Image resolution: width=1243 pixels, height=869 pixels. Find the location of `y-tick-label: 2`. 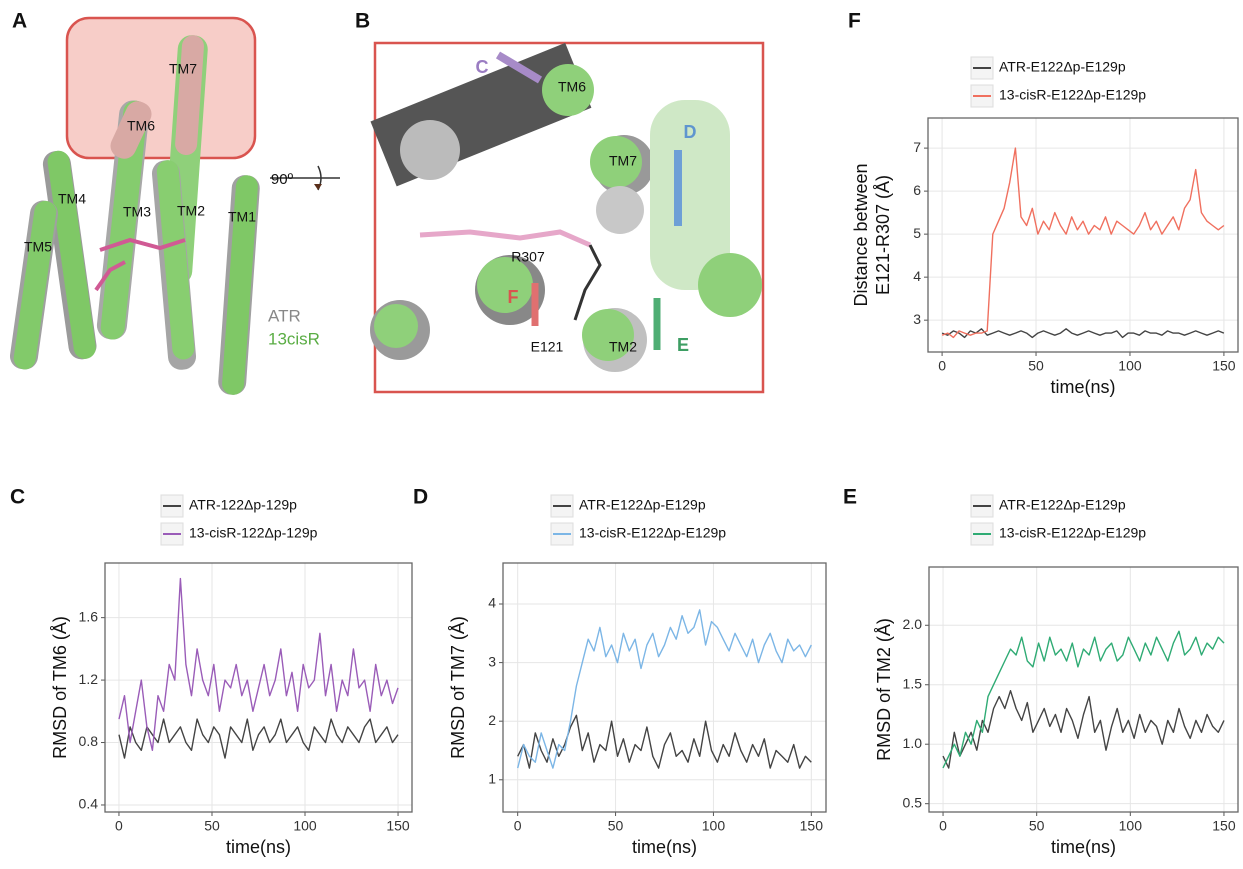

y-tick-label: 2 is located at coordinates (492, 720).